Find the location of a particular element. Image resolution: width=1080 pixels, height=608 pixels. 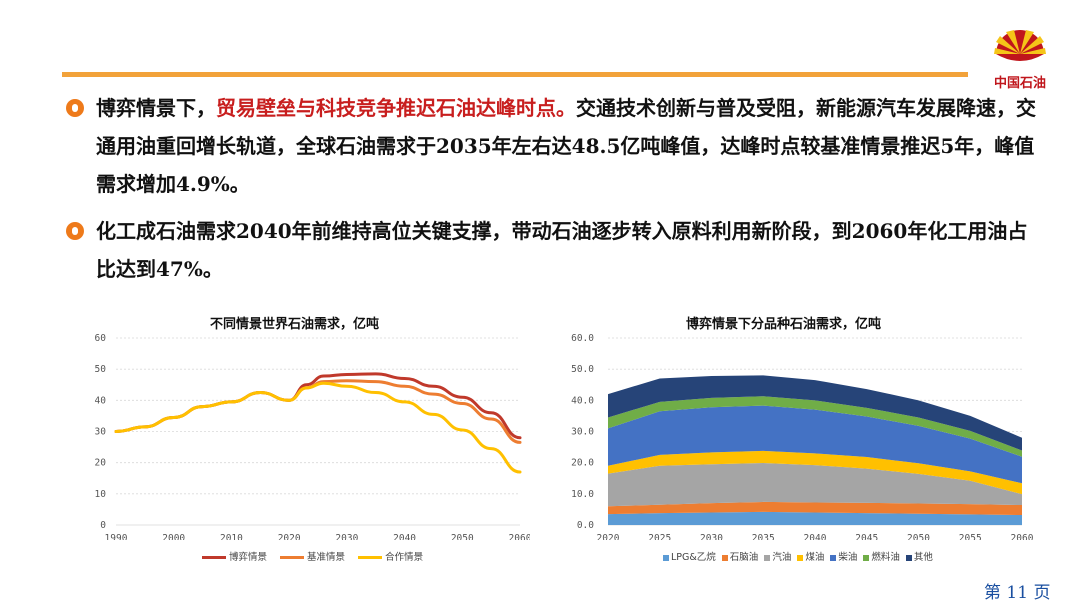

legend-item: 汽油 is located at coordinates (777, 556).